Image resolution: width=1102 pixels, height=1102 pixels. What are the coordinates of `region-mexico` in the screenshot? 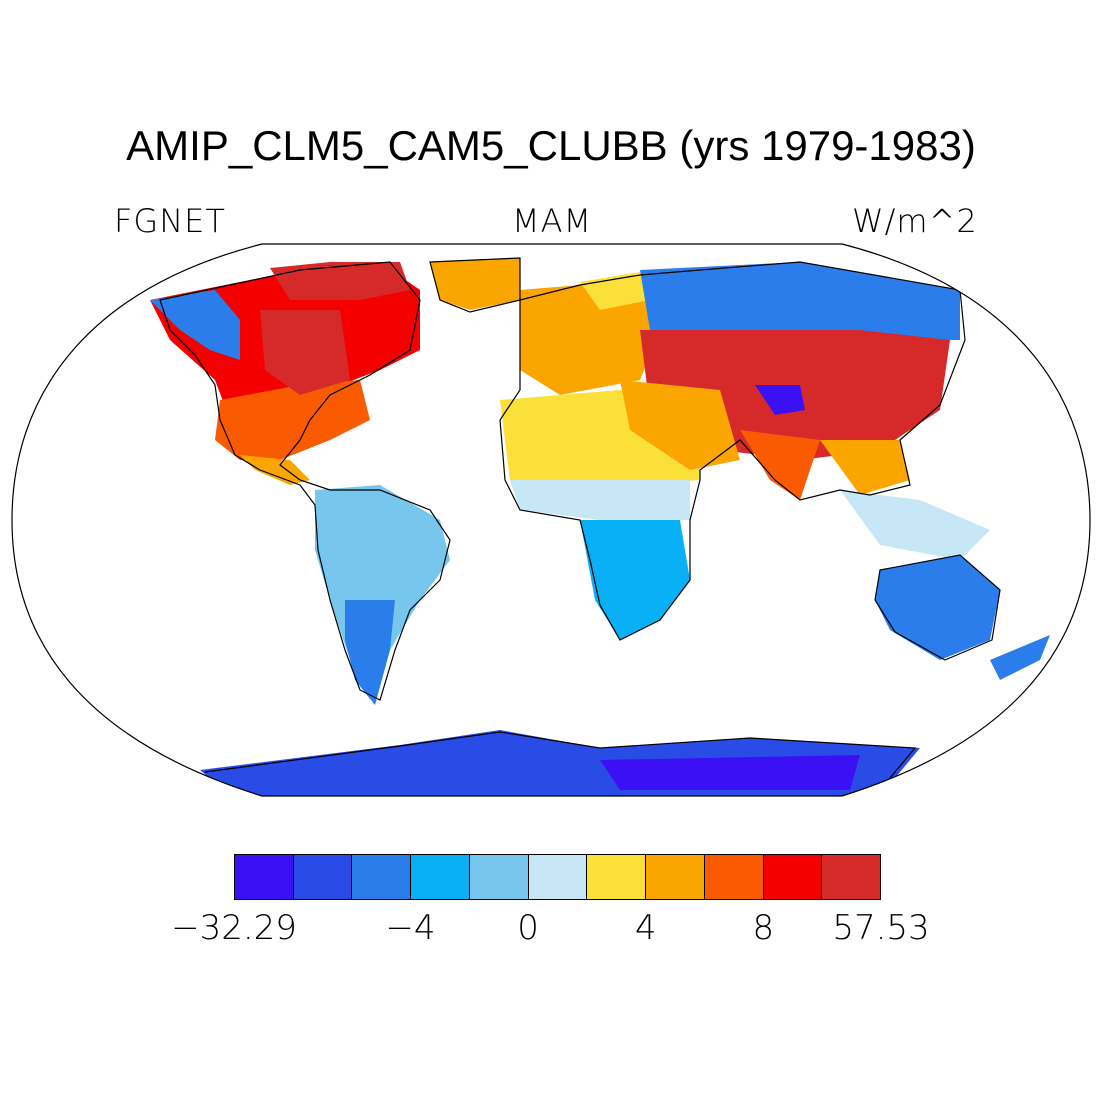 It's located at (275, 470).